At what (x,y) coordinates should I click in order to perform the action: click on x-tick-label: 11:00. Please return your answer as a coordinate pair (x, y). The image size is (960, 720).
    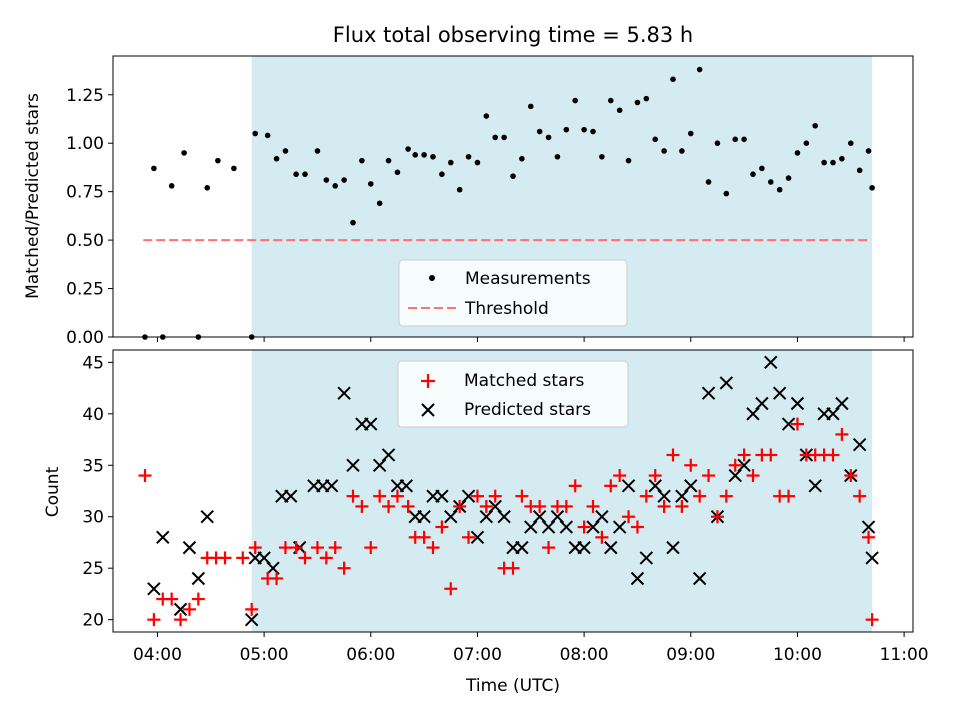
    Looking at the image, I should click on (904, 655).